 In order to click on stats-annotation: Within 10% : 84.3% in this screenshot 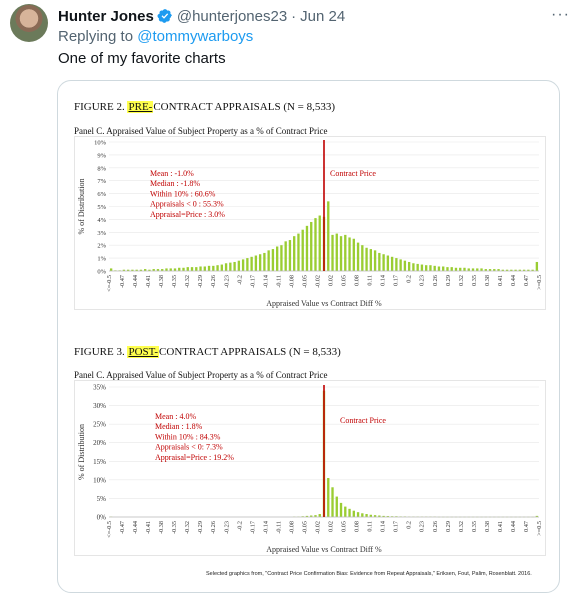, I will do `click(188, 436)`.